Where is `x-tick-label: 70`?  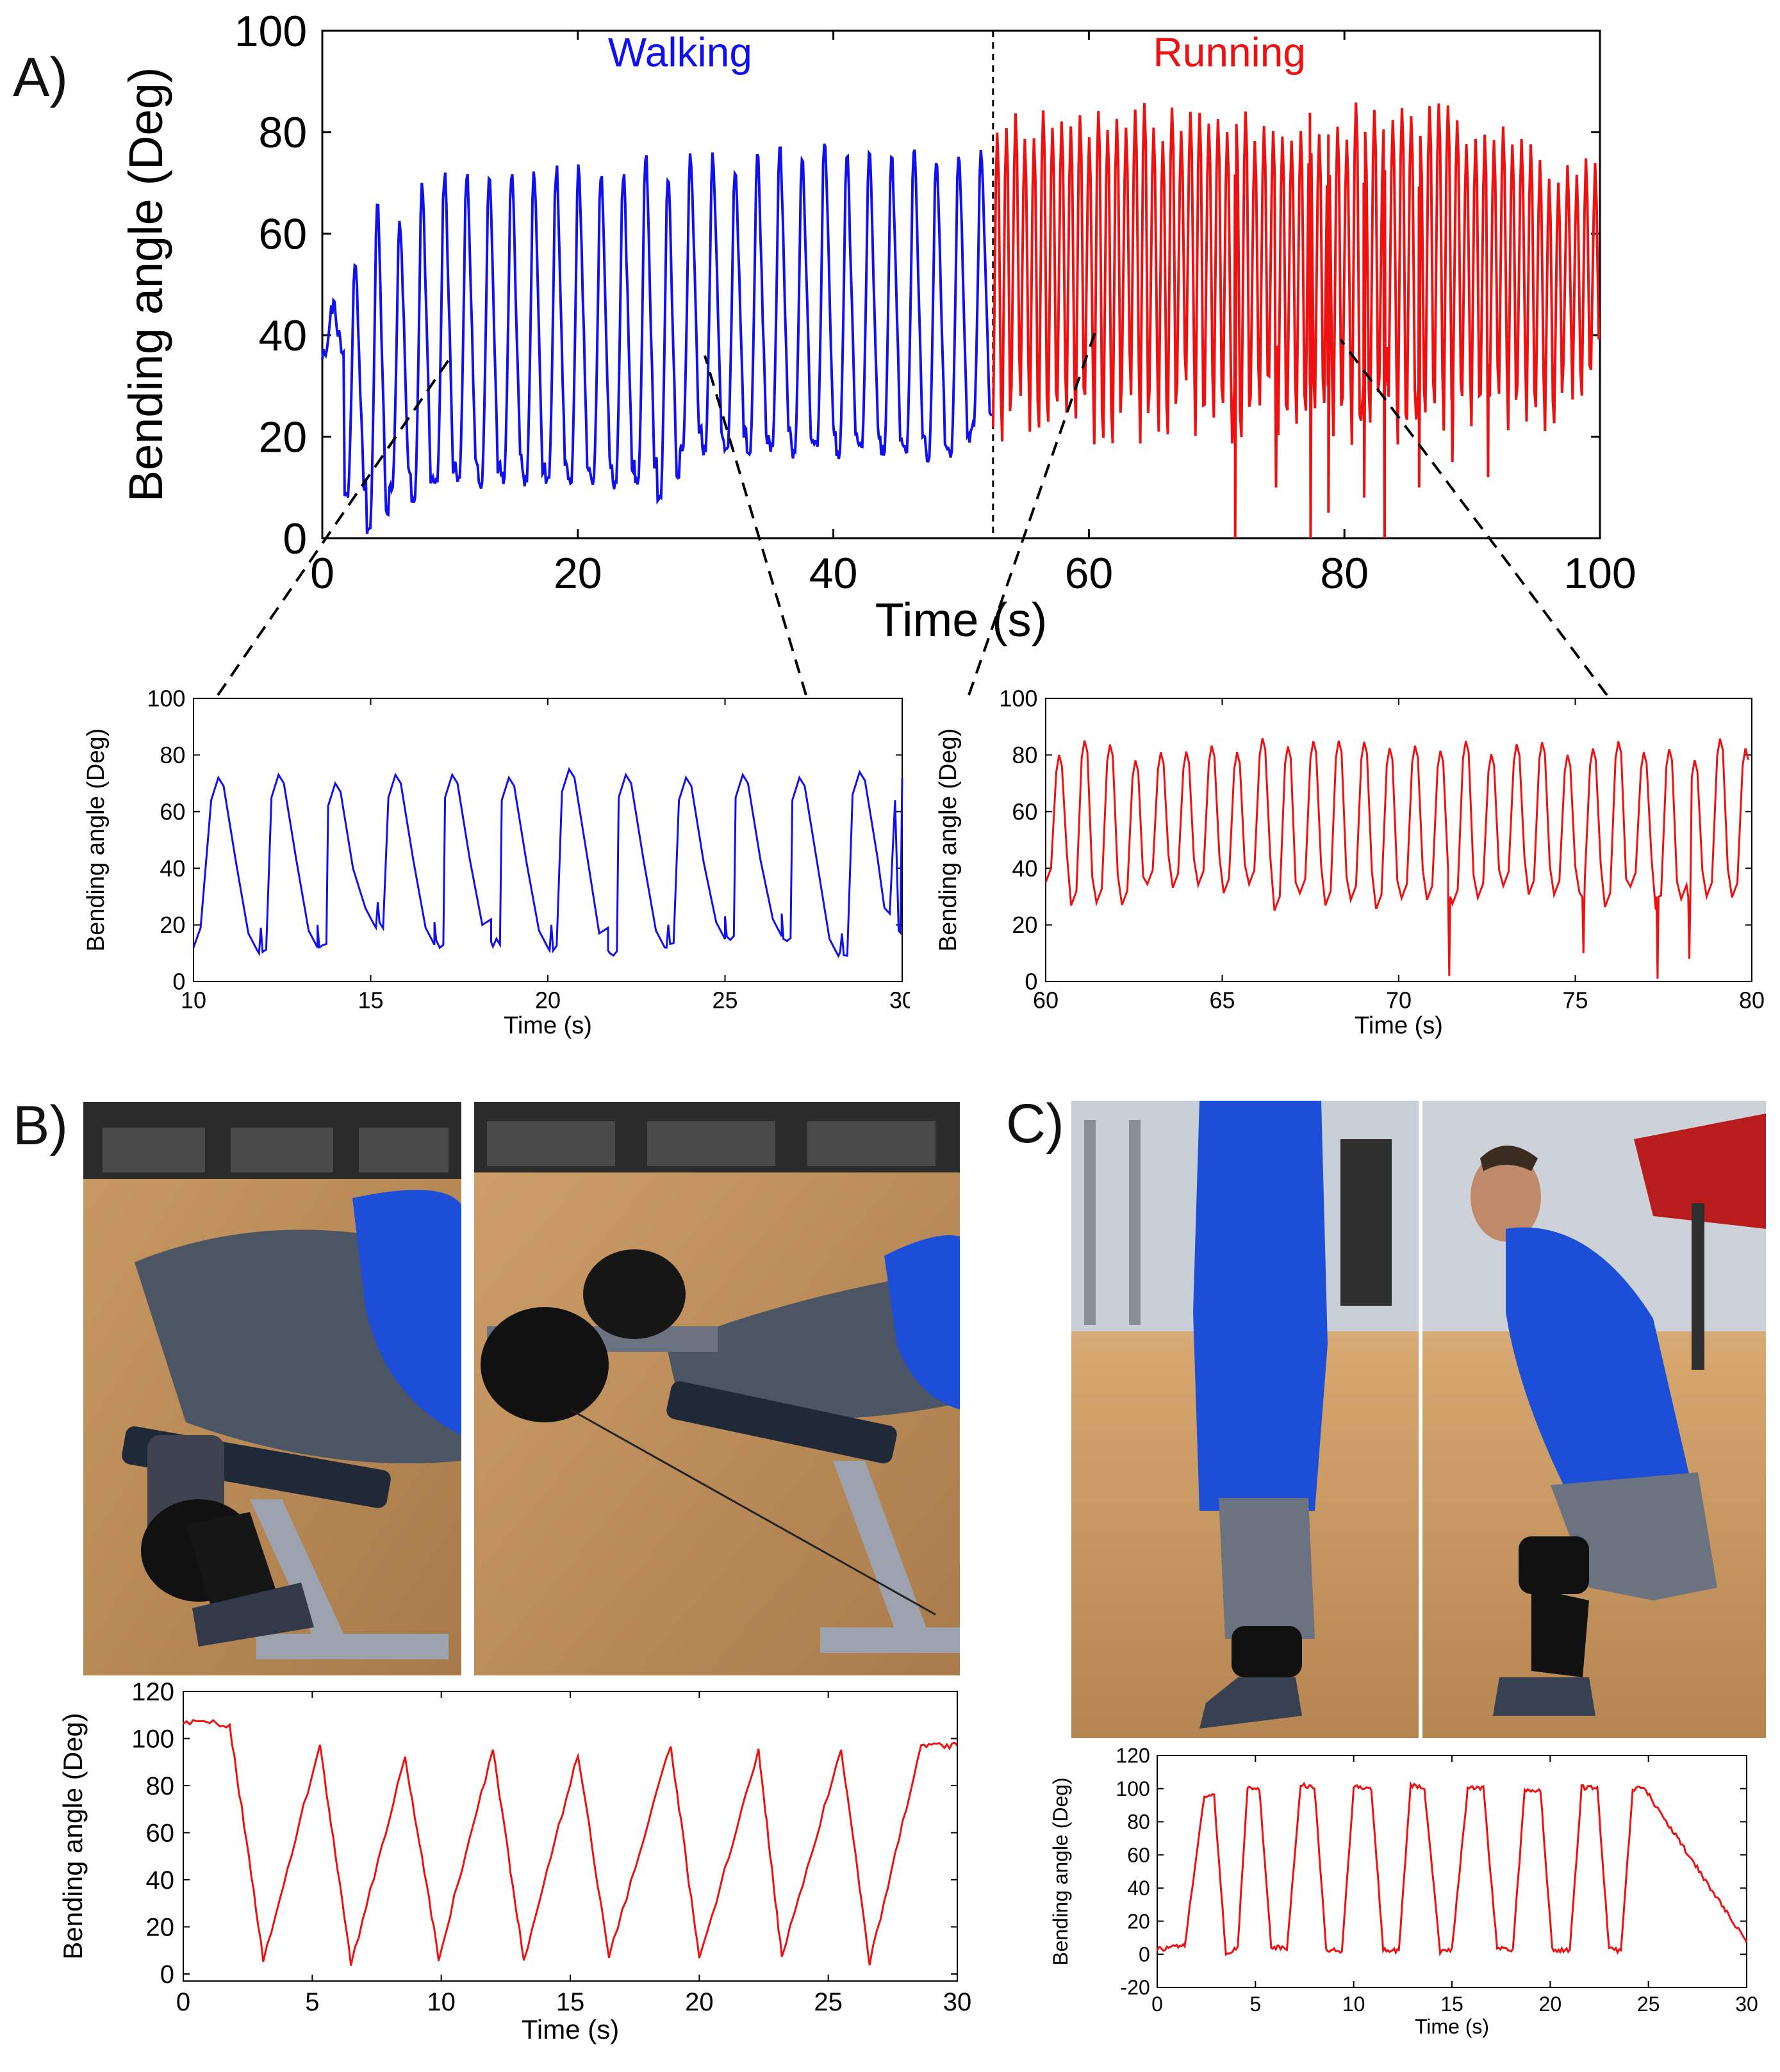 x-tick-label: 70 is located at coordinates (1399, 1000).